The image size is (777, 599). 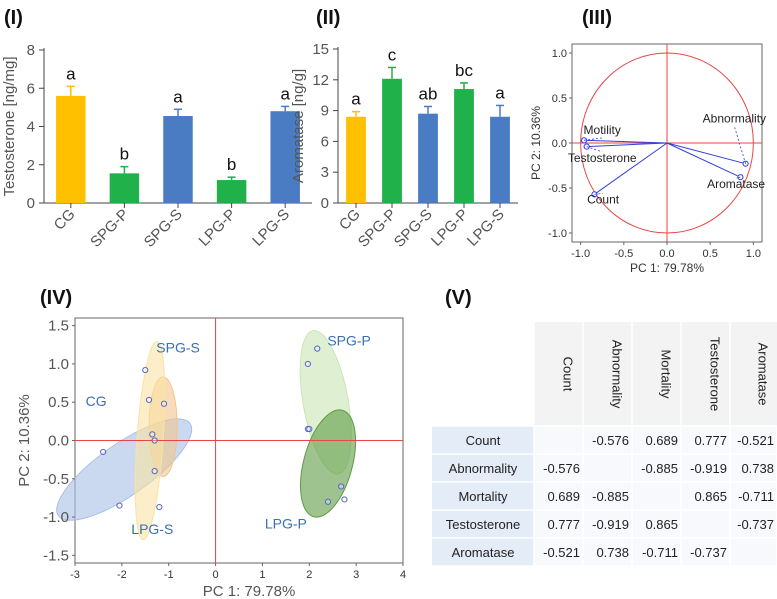 What do you see at coordinates (745, 163) in the screenshot?
I see `loading-point` at bounding box center [745, 163].